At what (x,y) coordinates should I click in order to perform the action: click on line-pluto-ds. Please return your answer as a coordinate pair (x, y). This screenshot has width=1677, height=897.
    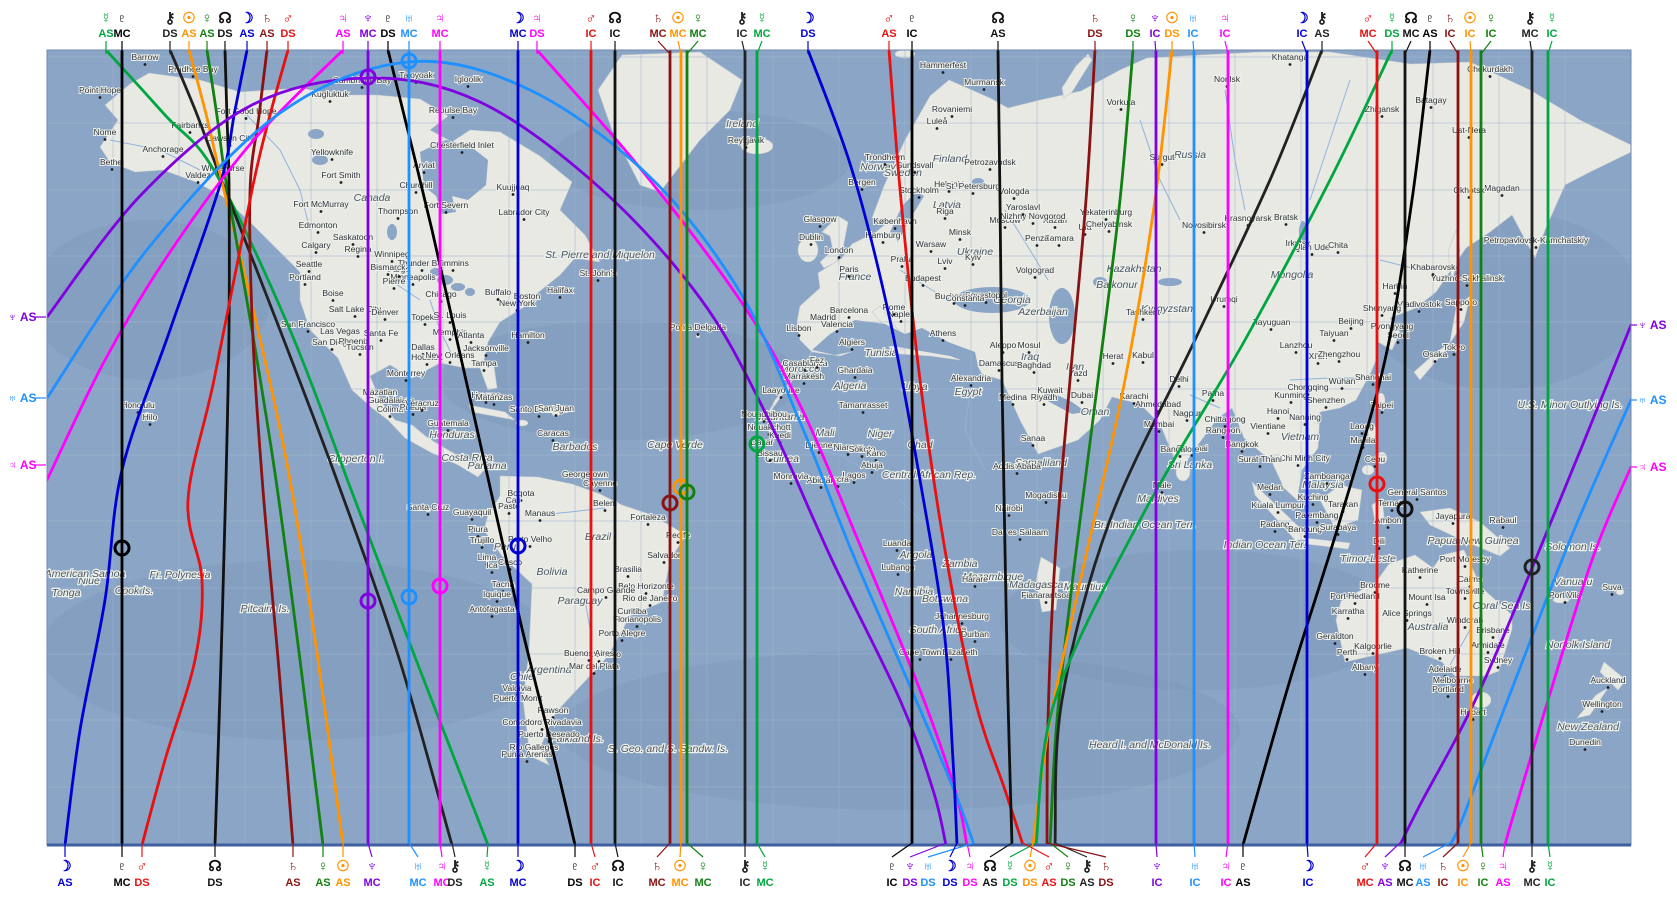
    Looking at the image, I should click on (481, 447).